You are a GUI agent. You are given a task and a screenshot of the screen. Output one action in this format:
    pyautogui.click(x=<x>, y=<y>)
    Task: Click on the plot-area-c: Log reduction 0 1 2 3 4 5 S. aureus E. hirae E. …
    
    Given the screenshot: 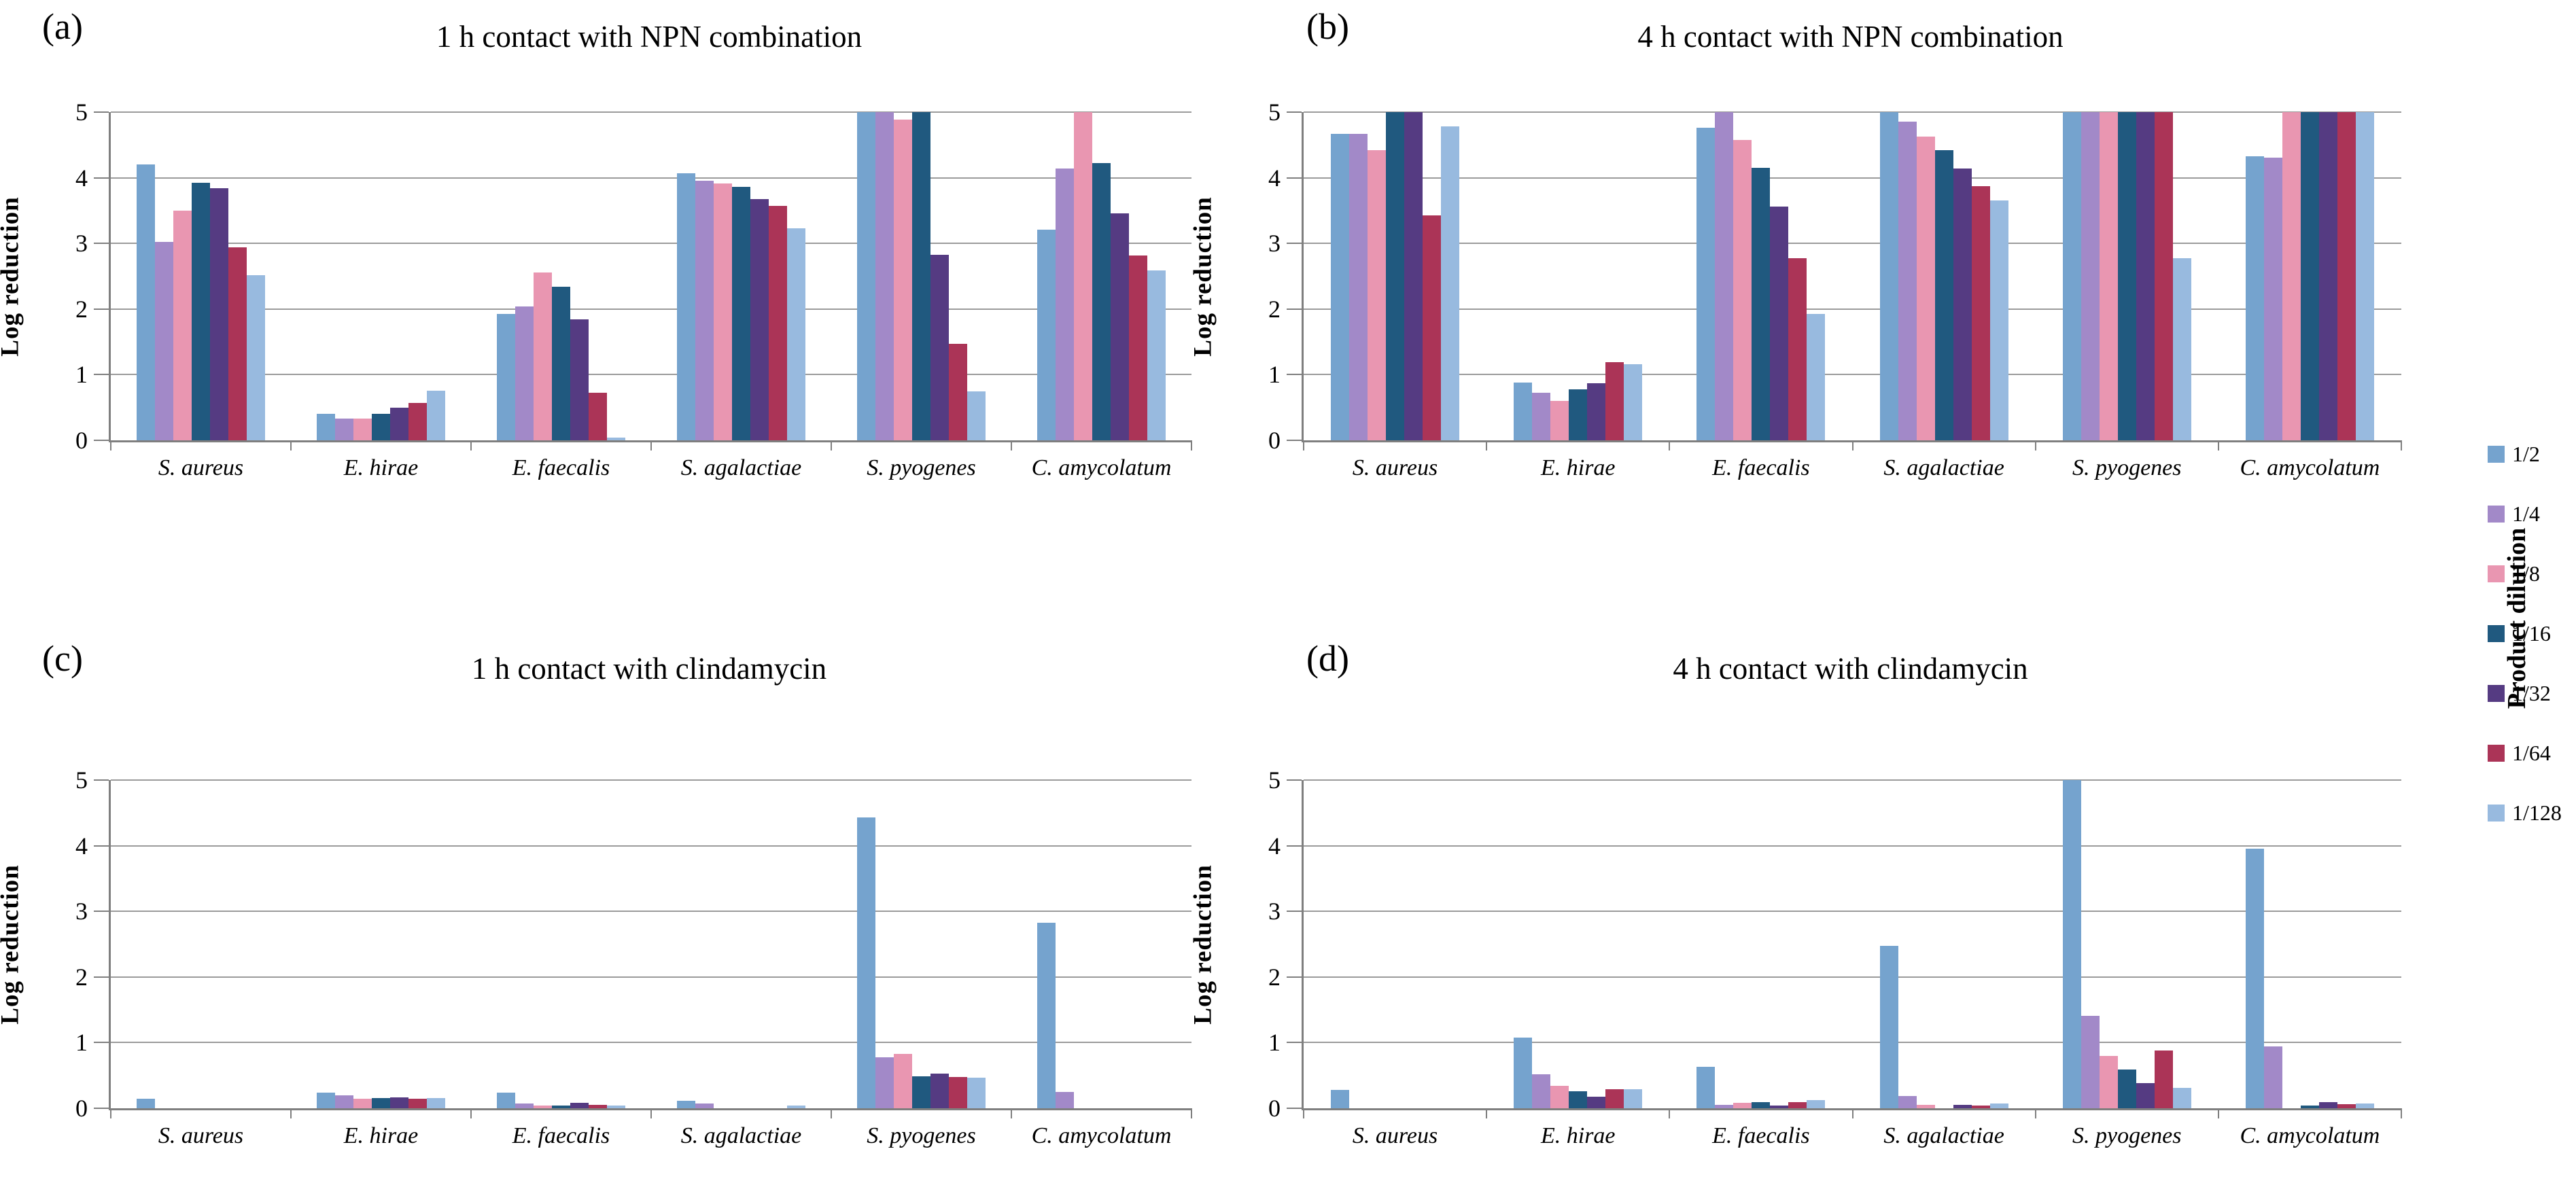 What is the action you would take?
    pyautogui.click(x=596, y=958)
    